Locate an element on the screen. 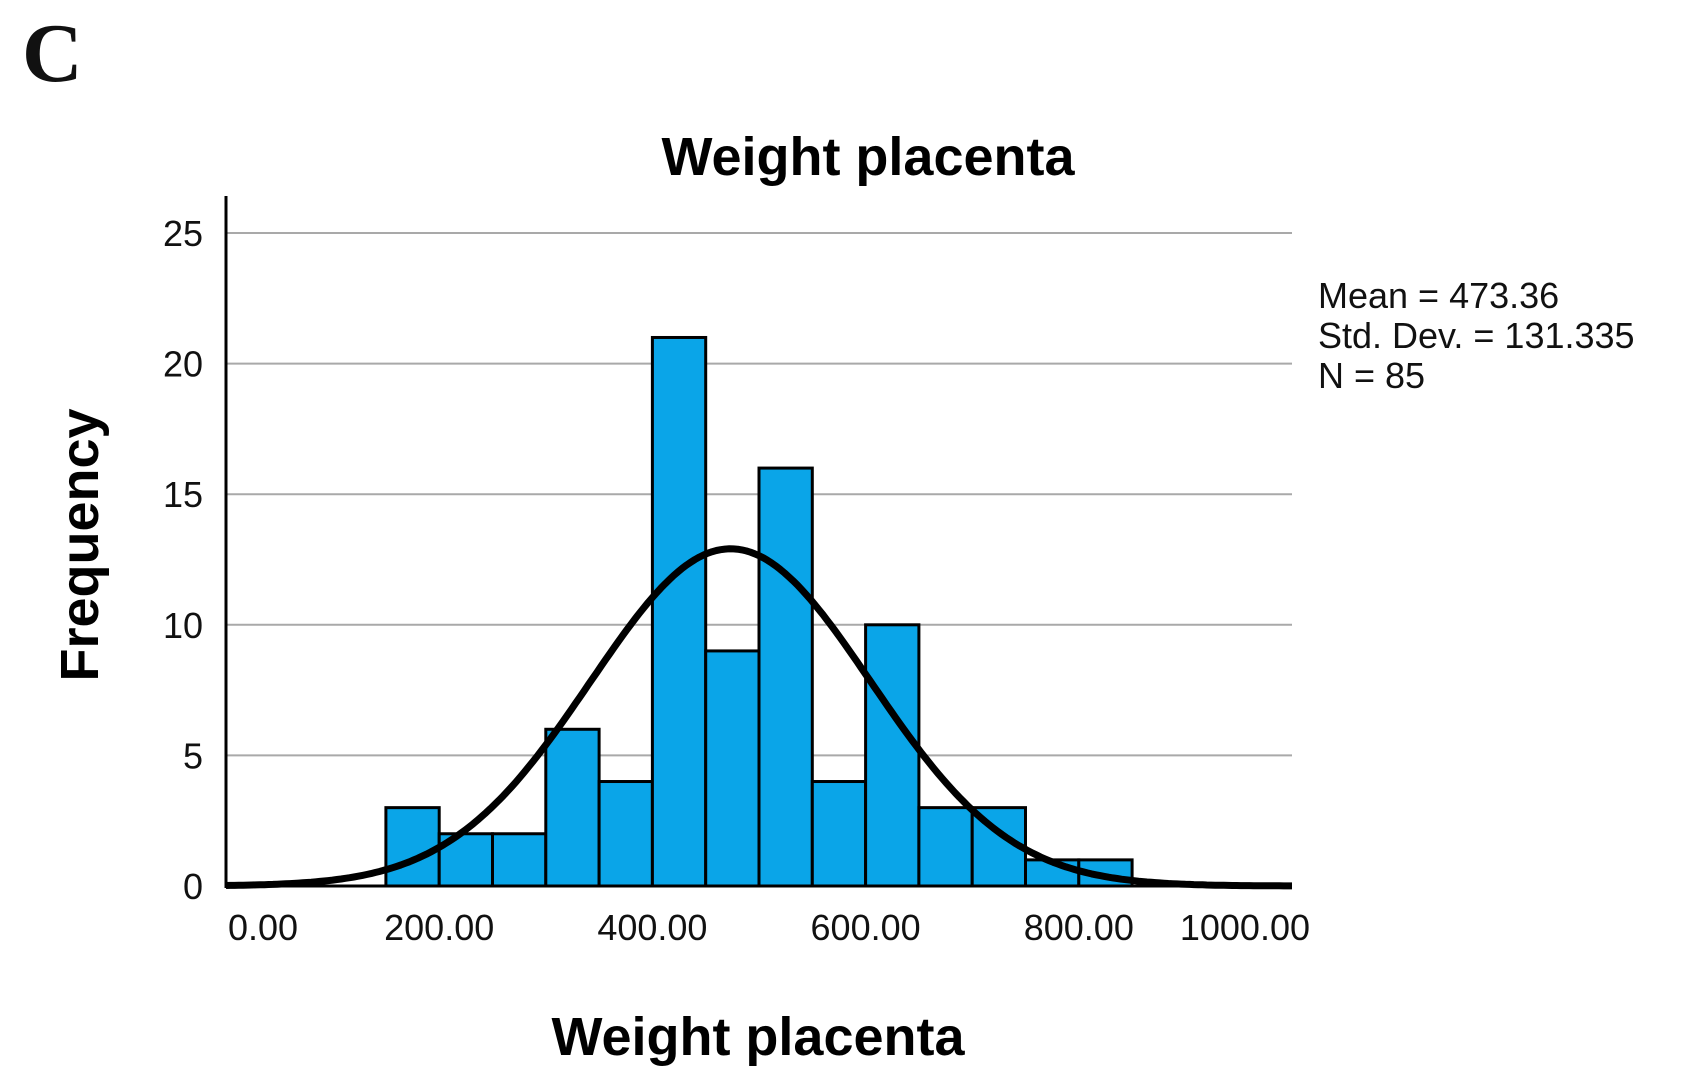 This screenshot has height=1087, width=1682. y-tick-label: 20 is located at coordinates (183, 364).